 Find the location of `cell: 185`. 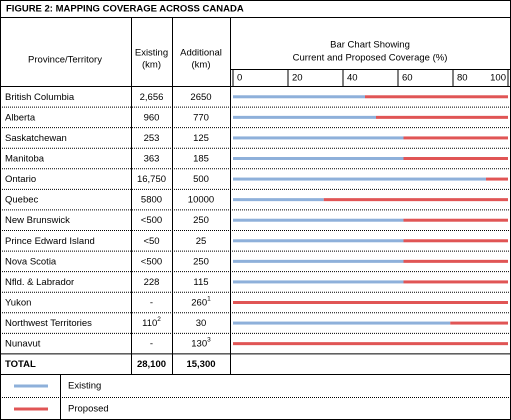

cell: 185 is located at coordinates (201, 158).